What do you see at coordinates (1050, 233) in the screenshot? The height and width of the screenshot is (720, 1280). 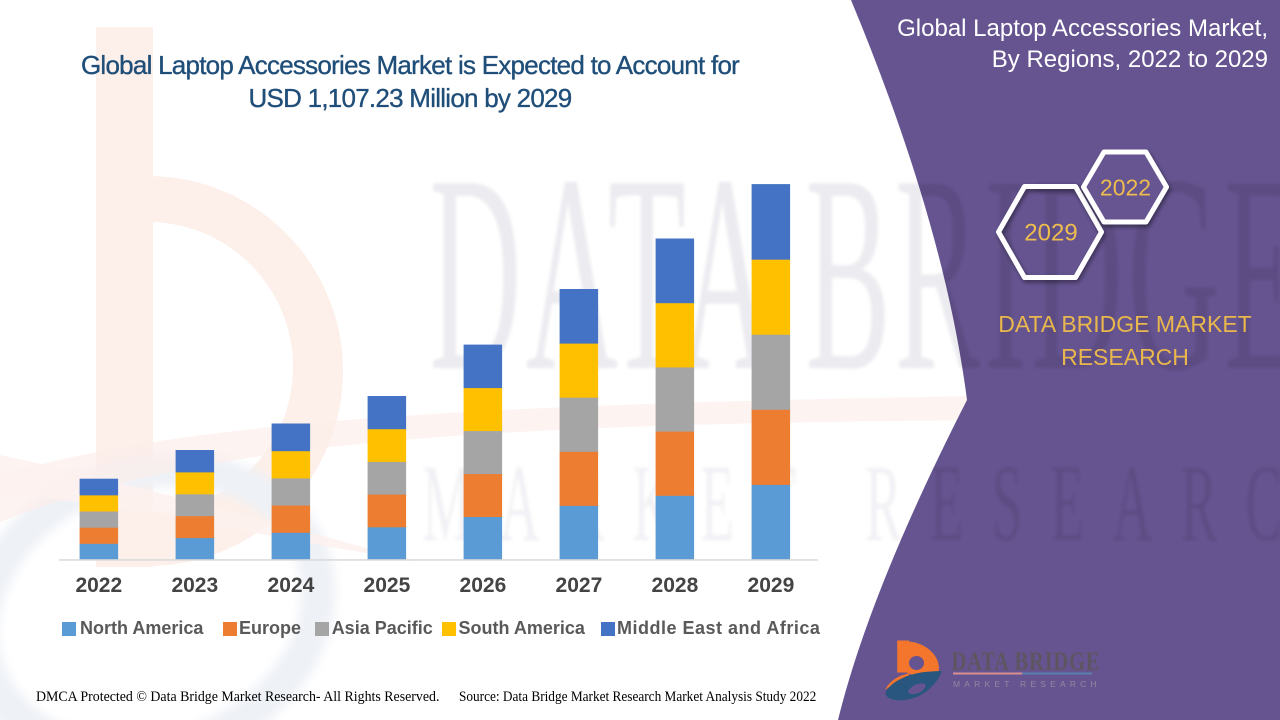 I see `svg-text: 2029` at bounding box center [1050, 233].